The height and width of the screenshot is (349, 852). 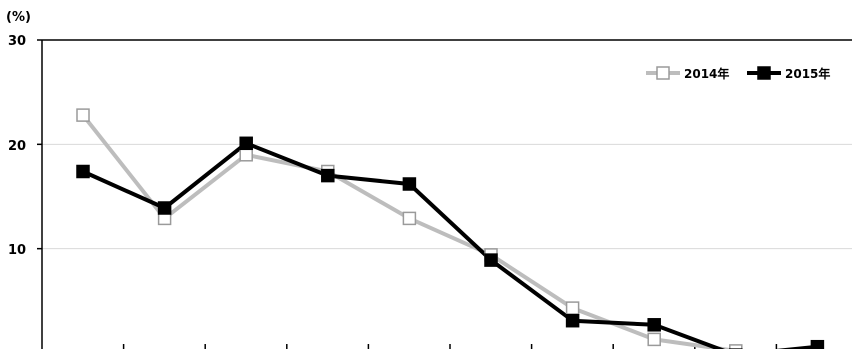 I want to click on legend-marker-2014, so click(x=663, y=73).